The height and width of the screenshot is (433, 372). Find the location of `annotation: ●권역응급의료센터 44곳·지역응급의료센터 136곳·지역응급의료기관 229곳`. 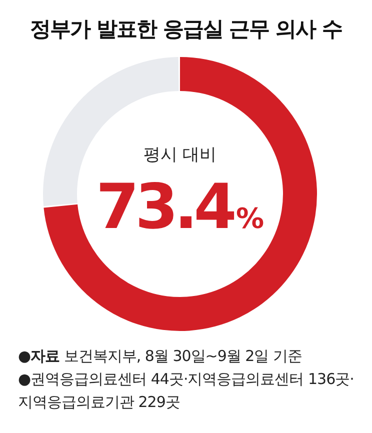

annotation: ●권역응급의료센터 44곳·지역응급의료센터 136곳·지역응급의료기관 229곳 is located at coordinates (186, 391).